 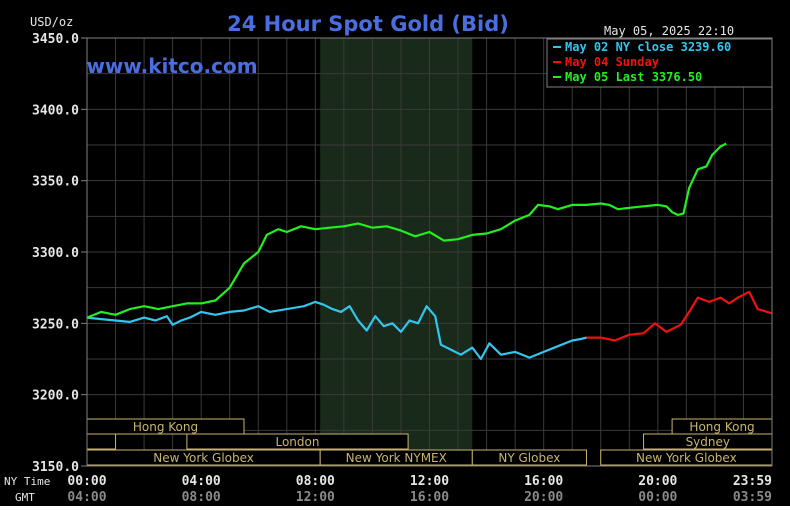 What do you see at coordinates (752, 481) in the screenshot?
I see `x-tick-label-ny: 23:59` at bounding box center [752, 481].